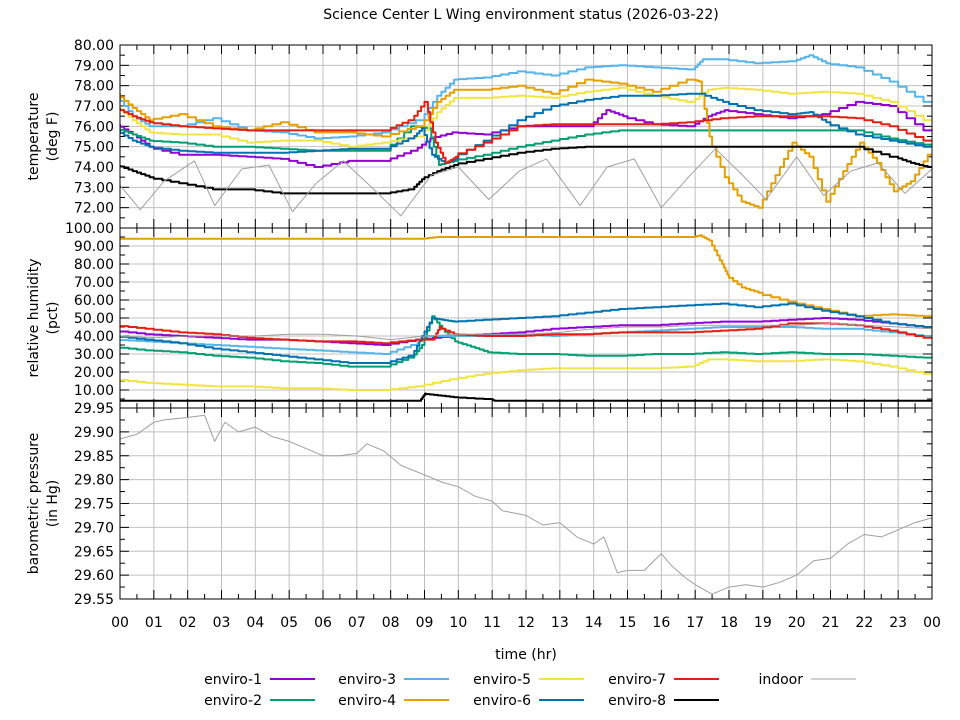 The image size is (960, 720). What do you see at coordinates (94, 301) in the screenshot?
I see `humidity-y-tick-label: 60.00` at bounding box center [94, 301].